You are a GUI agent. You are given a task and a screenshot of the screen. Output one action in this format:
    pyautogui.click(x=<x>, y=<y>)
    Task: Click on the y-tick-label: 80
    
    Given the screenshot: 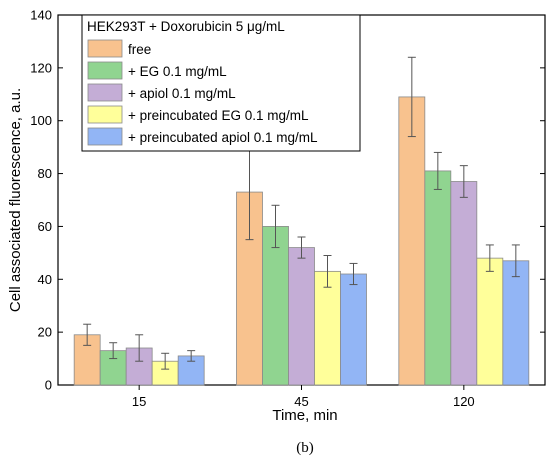 What is the action you would take?
    pyautogui.click(x=45, y=173)
    